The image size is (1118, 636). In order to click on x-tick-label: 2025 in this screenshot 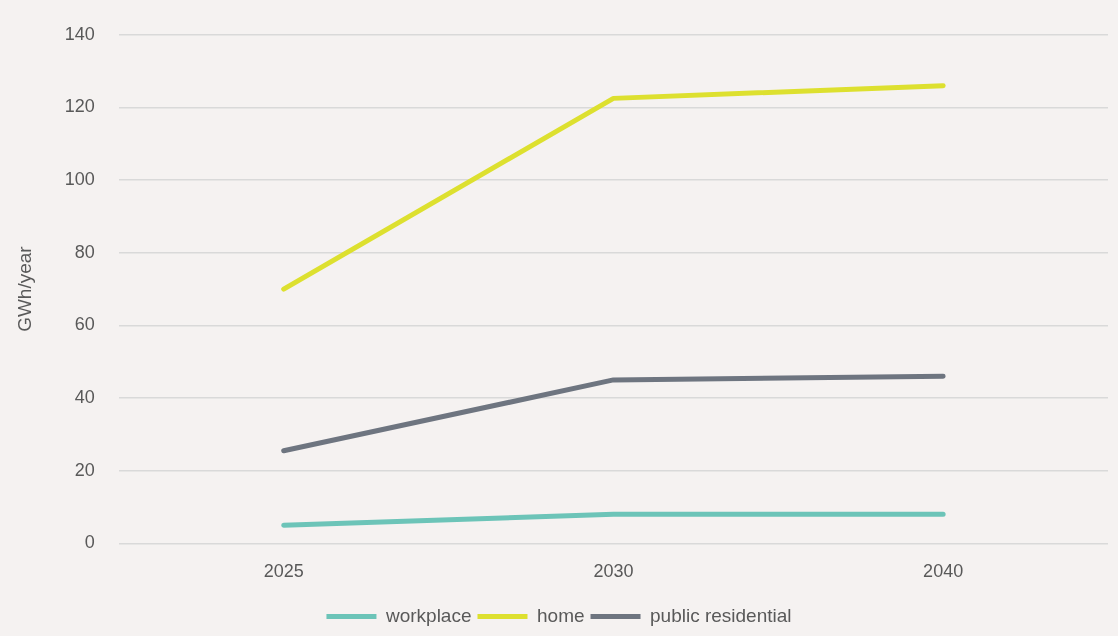, I will do `click(283, 571)`.